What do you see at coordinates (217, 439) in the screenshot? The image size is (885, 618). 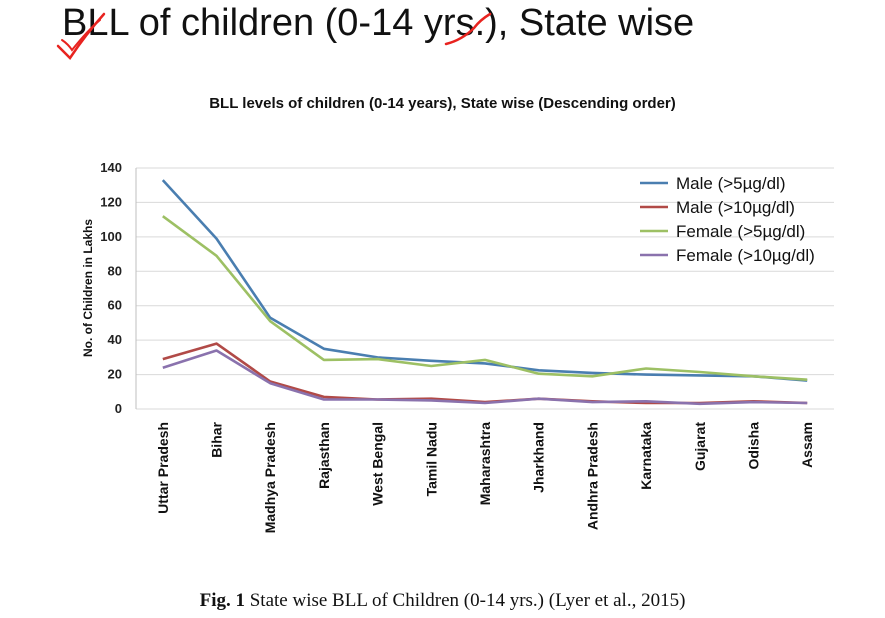 I see `x-tick-label: Bihar` at bounding box center [217, 439].